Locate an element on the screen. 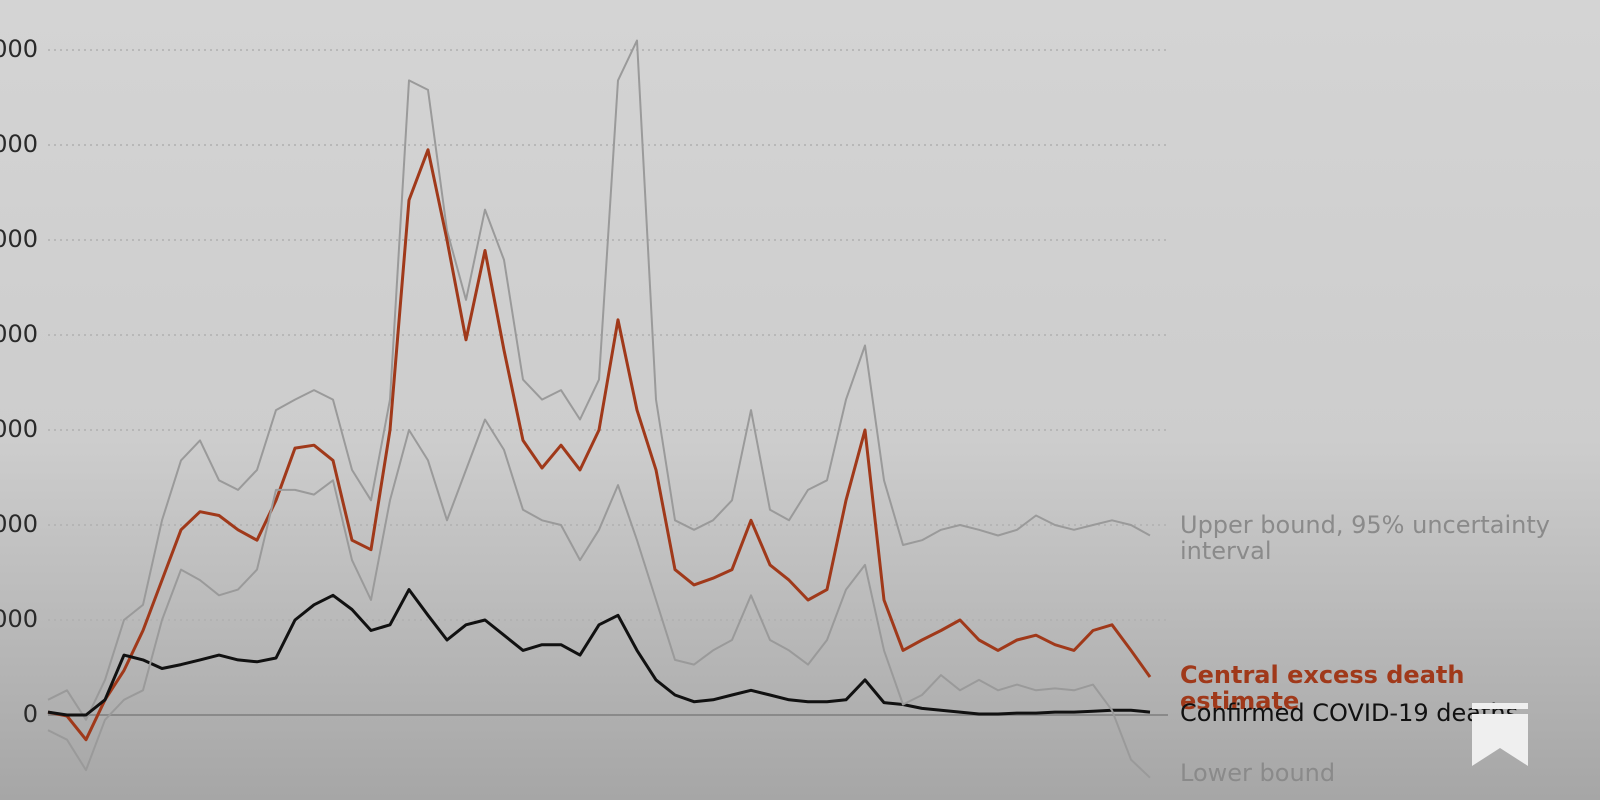 This screenshot has height=800, width=1600. series-label: Central excess death estimate is located at coordinates (1322, 688).